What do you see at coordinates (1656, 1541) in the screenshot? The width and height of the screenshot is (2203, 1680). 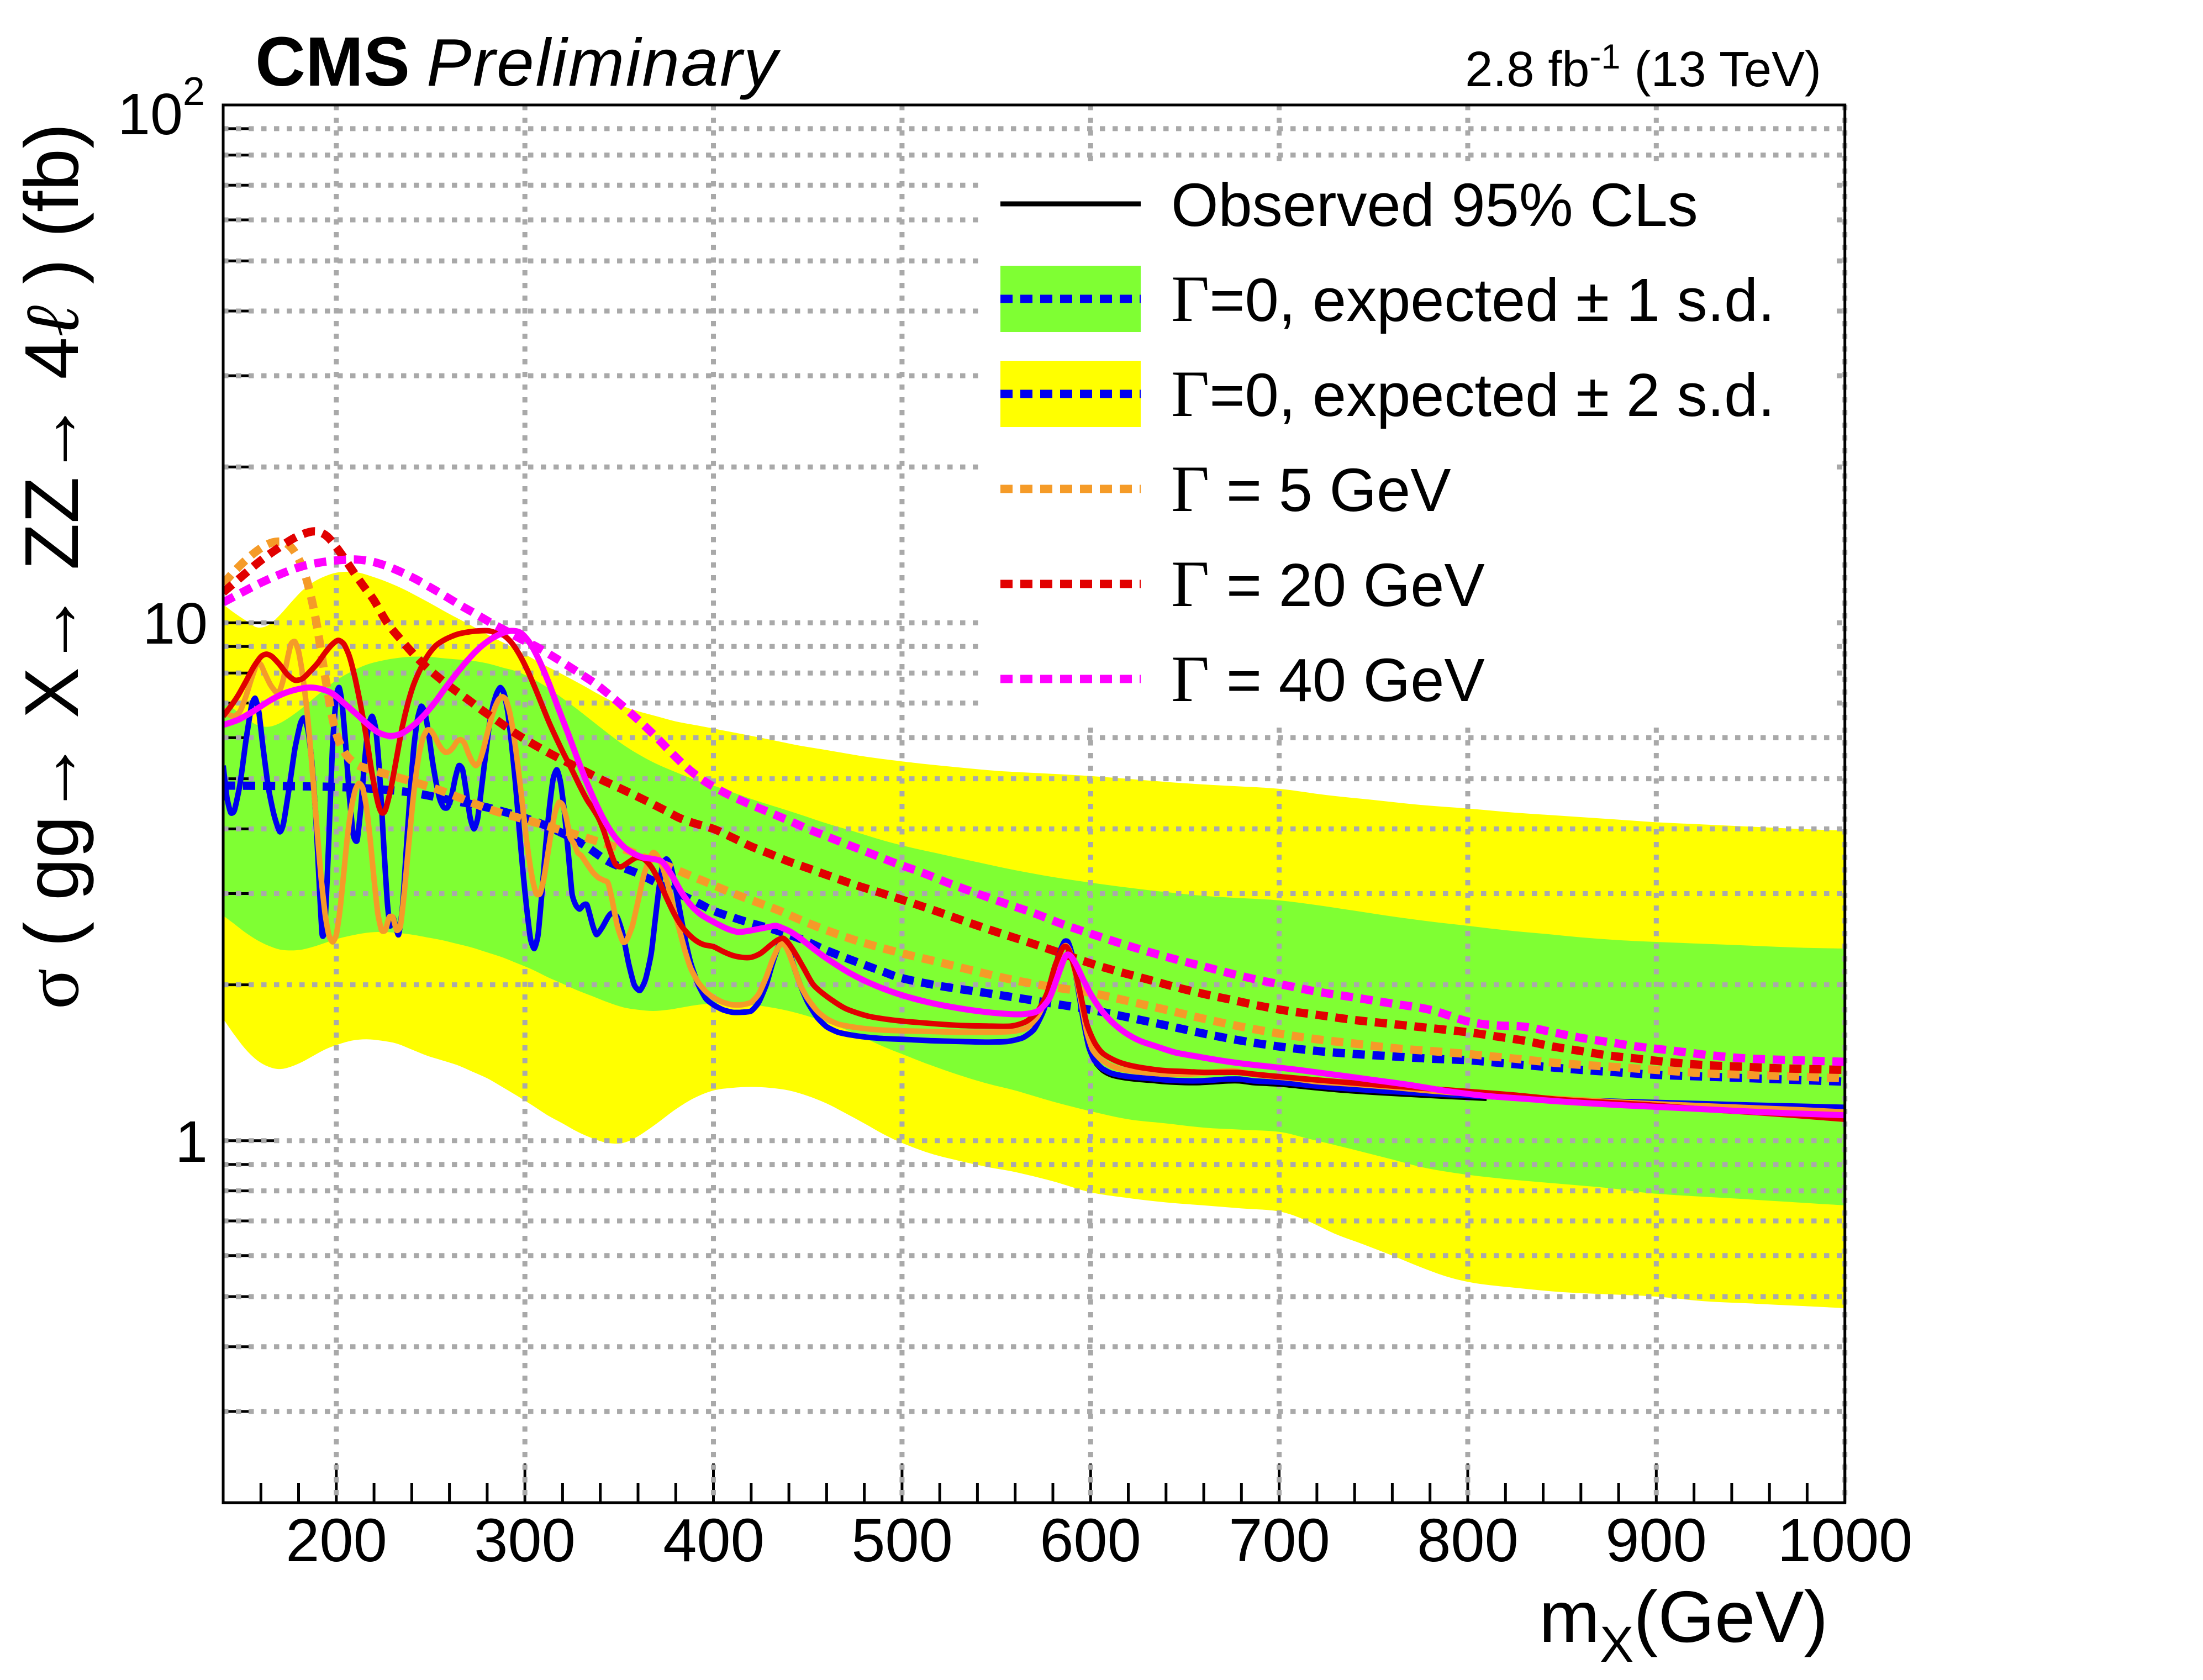 I see `svg-text: 900` at bounding box center [1656, 1541].